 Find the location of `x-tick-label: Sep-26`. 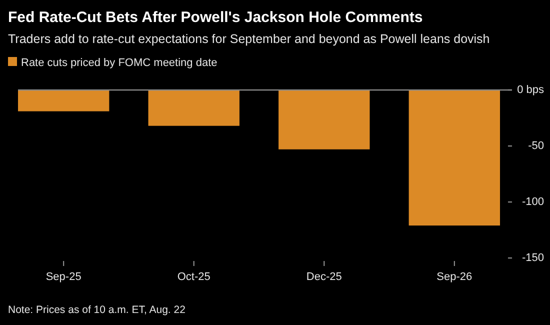

x-tick-label: Sep-26 is located at coordinates (454, 277).